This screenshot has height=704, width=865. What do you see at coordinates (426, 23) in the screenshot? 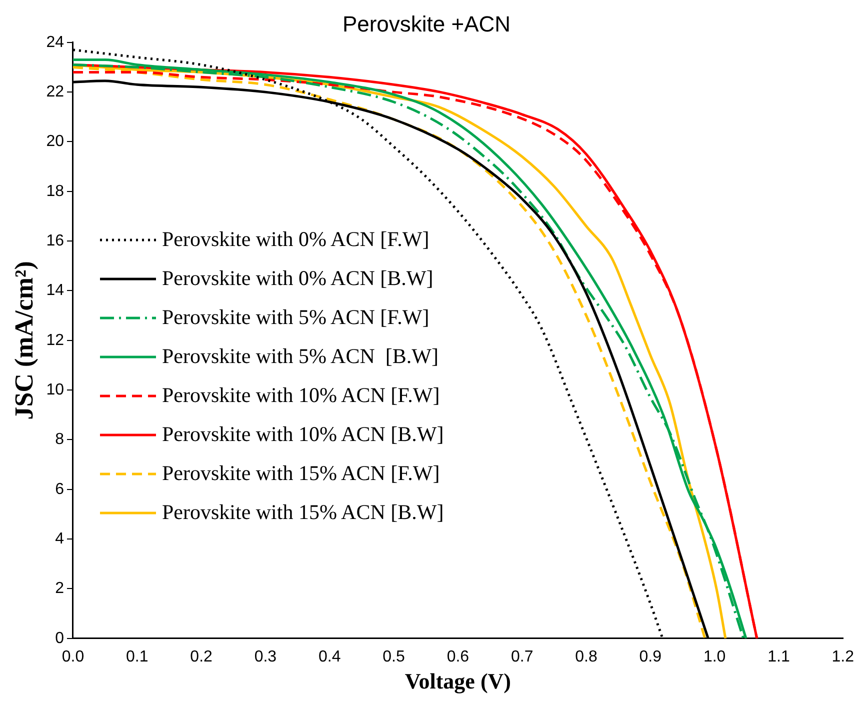
I see `chart-title: Perovskite +ACN` at bounding box center [426, 23].